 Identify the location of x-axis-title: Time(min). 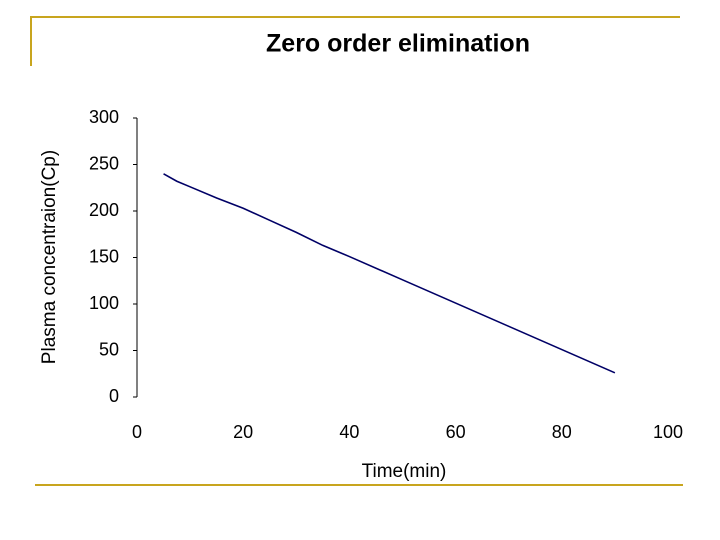
(404, 471).